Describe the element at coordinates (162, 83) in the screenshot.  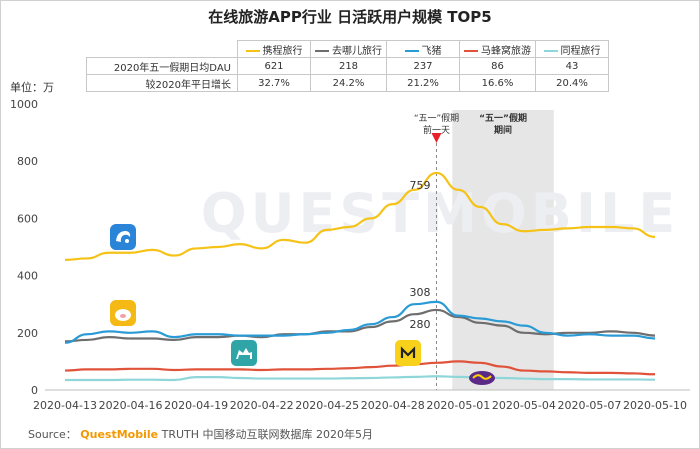
I see `row-label-growth: 较2020年平日增长` at that location.